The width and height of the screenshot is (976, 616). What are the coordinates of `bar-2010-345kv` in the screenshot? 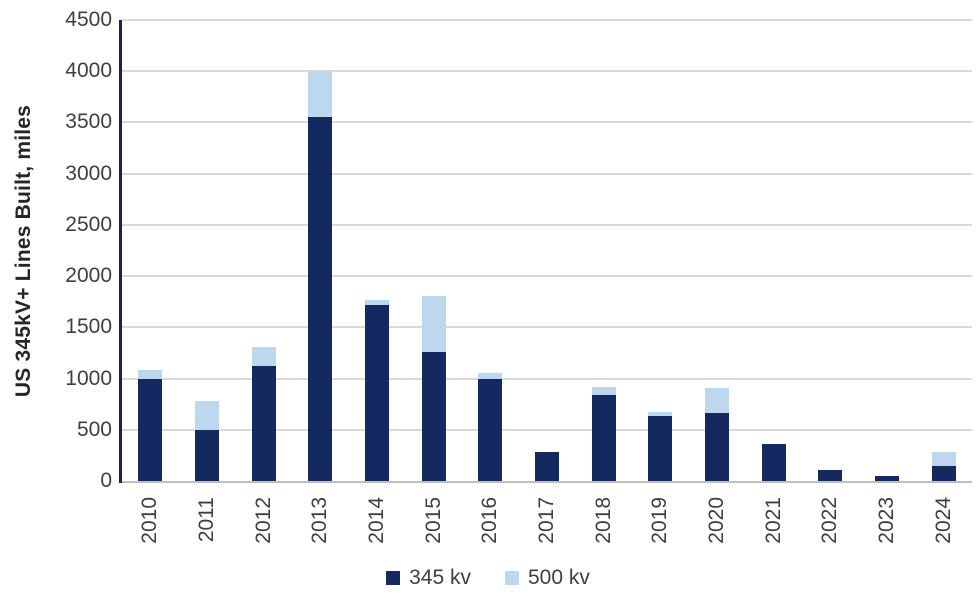 It's located at (150, 429).